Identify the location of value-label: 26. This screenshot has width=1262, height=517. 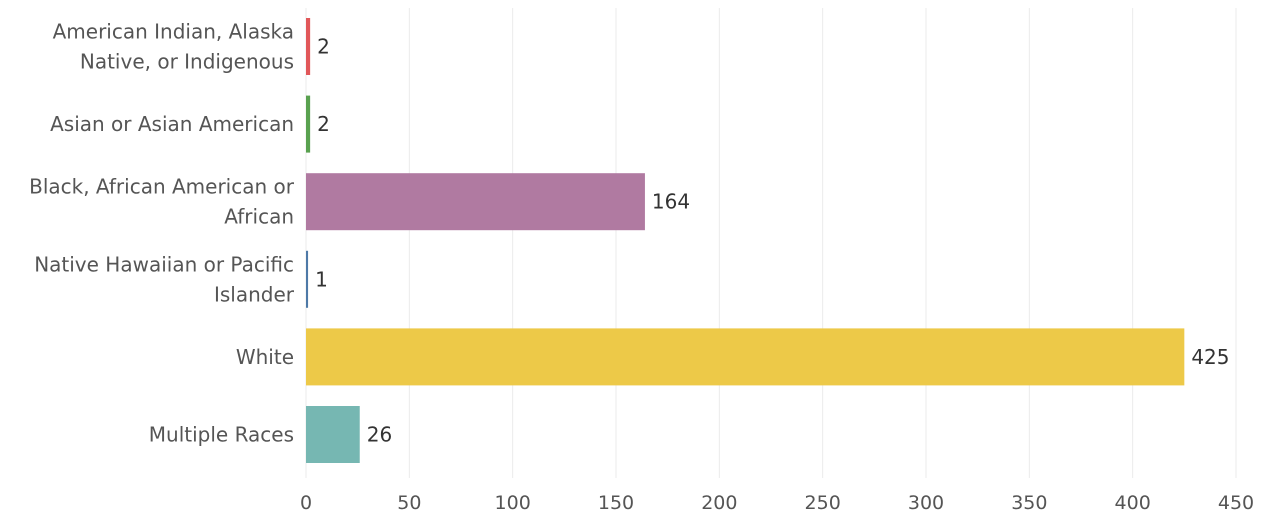
(379, 435).